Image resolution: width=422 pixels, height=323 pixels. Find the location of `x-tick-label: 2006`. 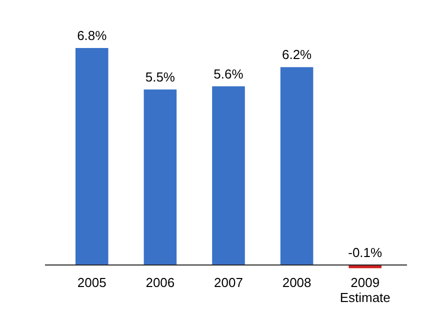

x-tick-label: 2006 is located at coordinates (160, 282).